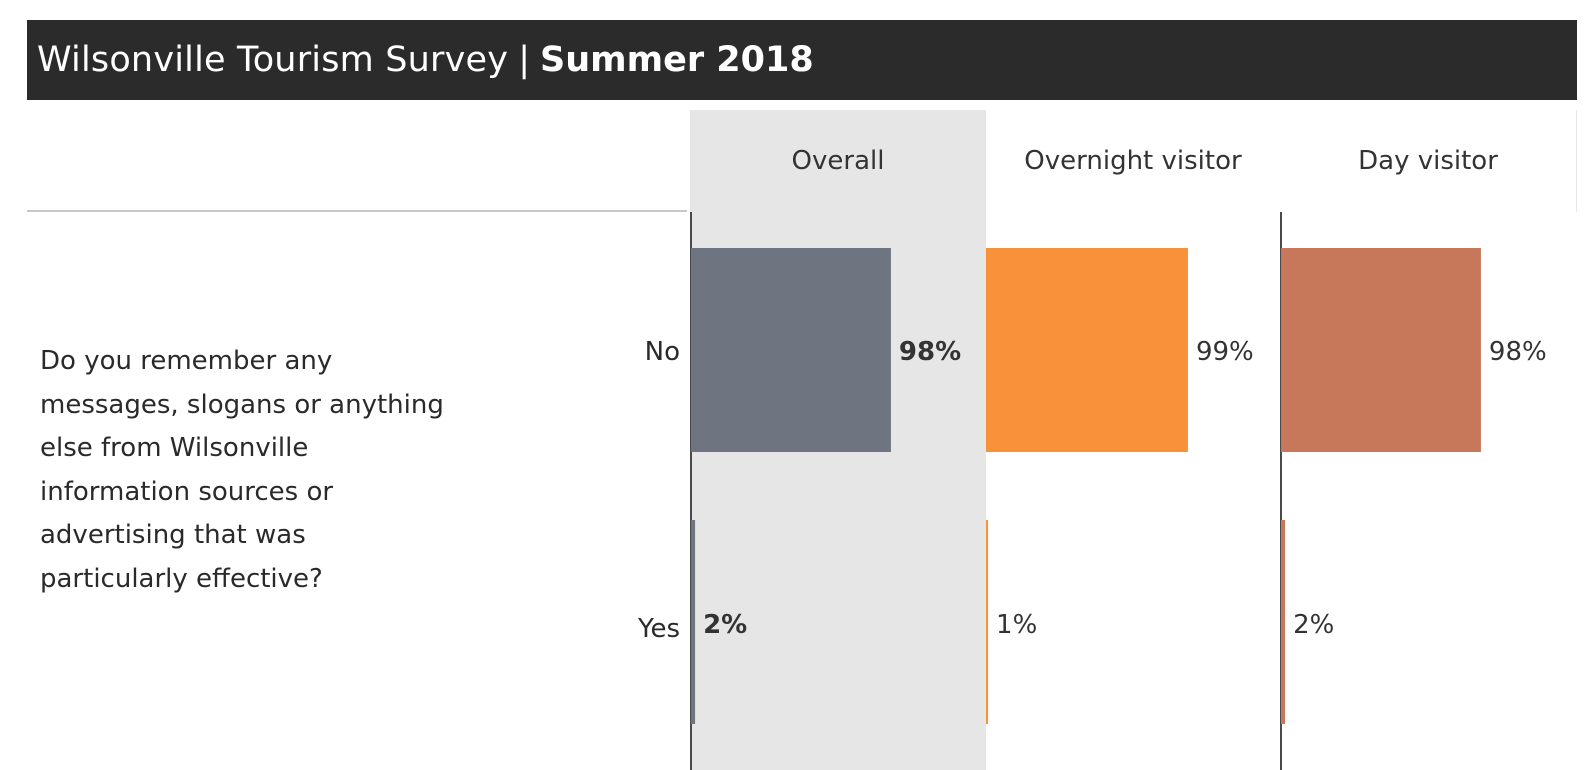  Describe the element at coordinates (662, 352) in the screenshot. I see `row-label-no: No` at that location.